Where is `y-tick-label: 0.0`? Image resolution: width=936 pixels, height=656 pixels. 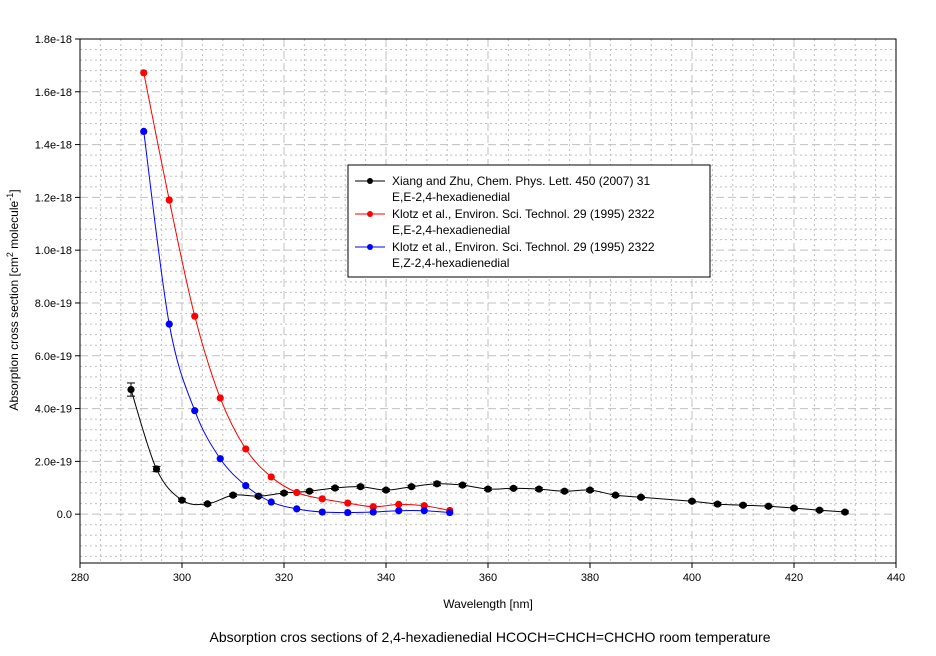
y-tick-label: 0.0 is located at coordinates (64, 515).